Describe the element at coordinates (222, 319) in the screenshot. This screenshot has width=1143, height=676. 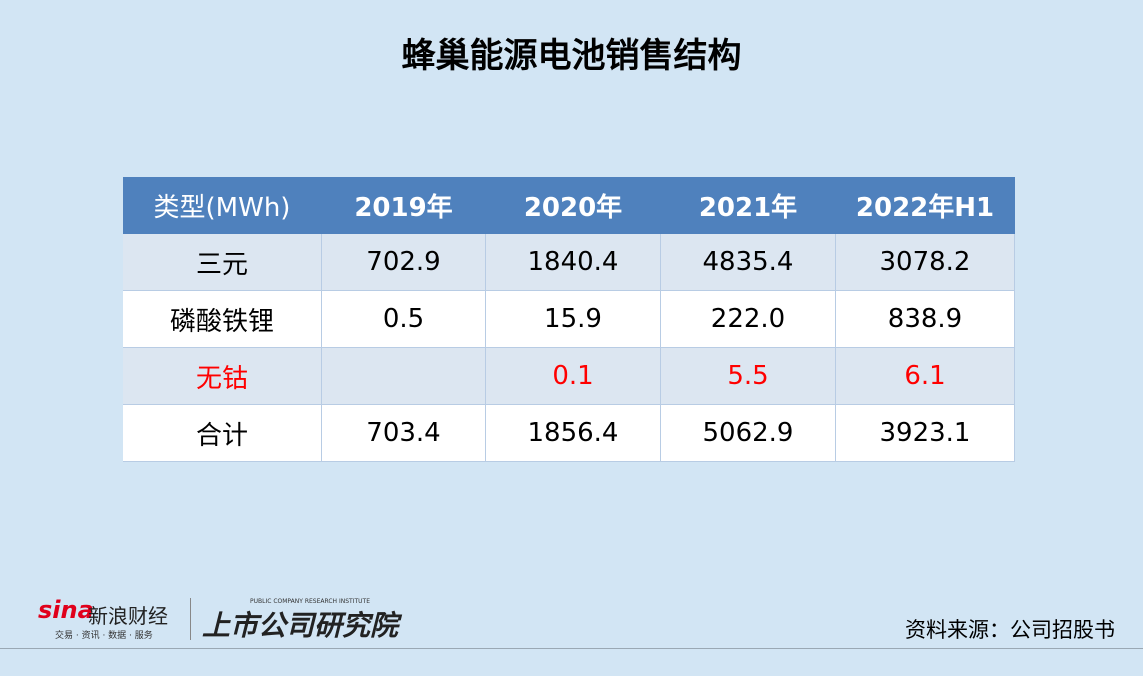
I see `table-cell: 磷酸铁锂` at that location.